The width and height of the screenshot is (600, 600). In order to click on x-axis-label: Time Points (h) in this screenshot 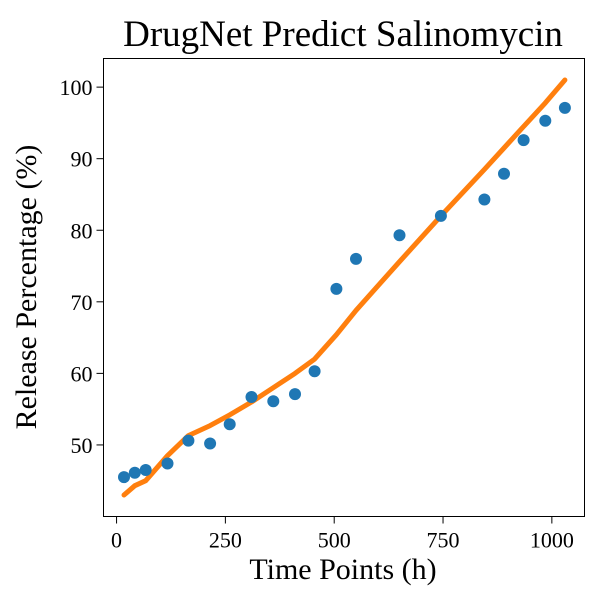, I will do `click(342, 569)`.